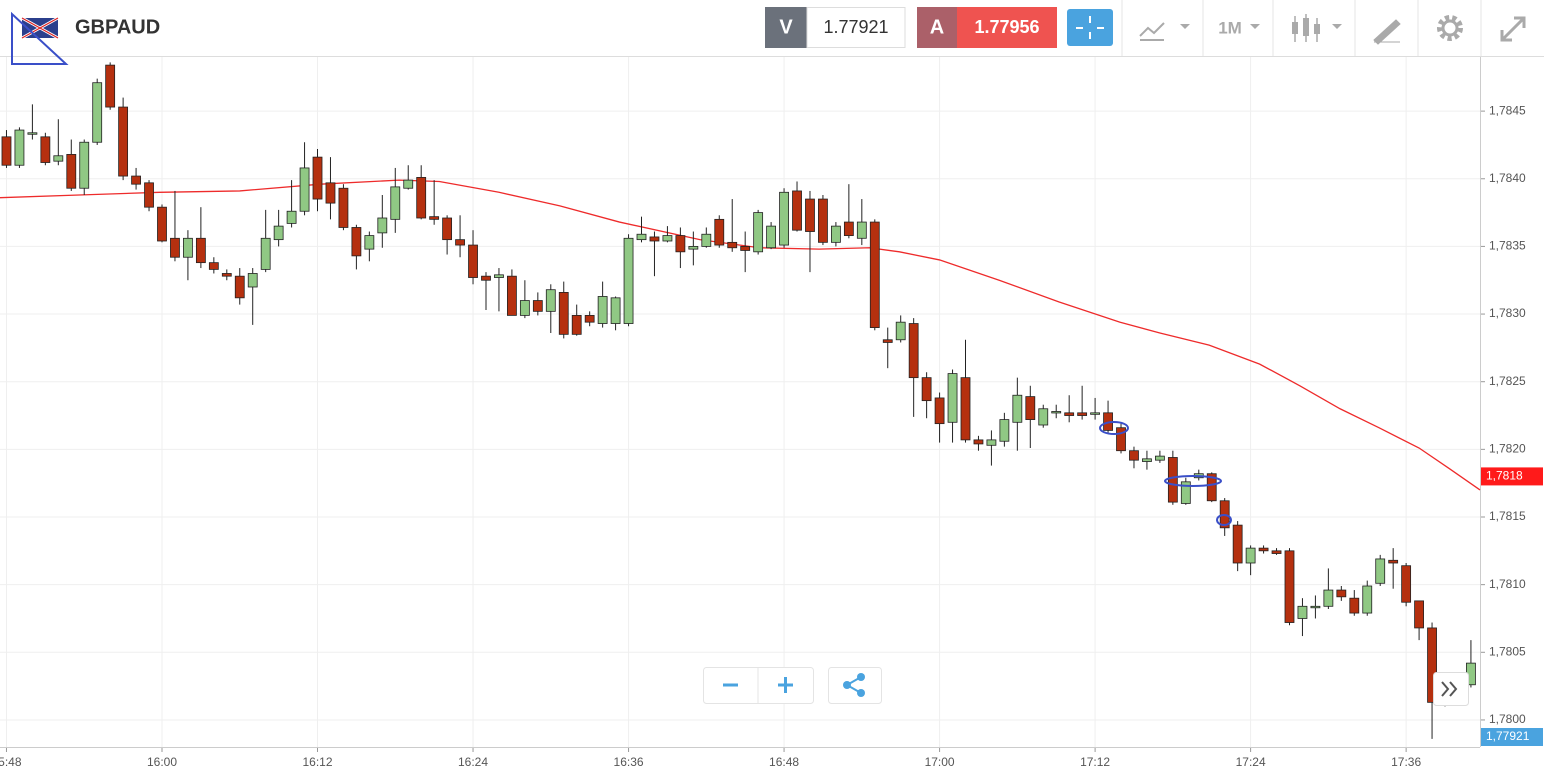  Describe the element at coordinates (1165, 473) in the screenshot. I see `annotations` at that location.